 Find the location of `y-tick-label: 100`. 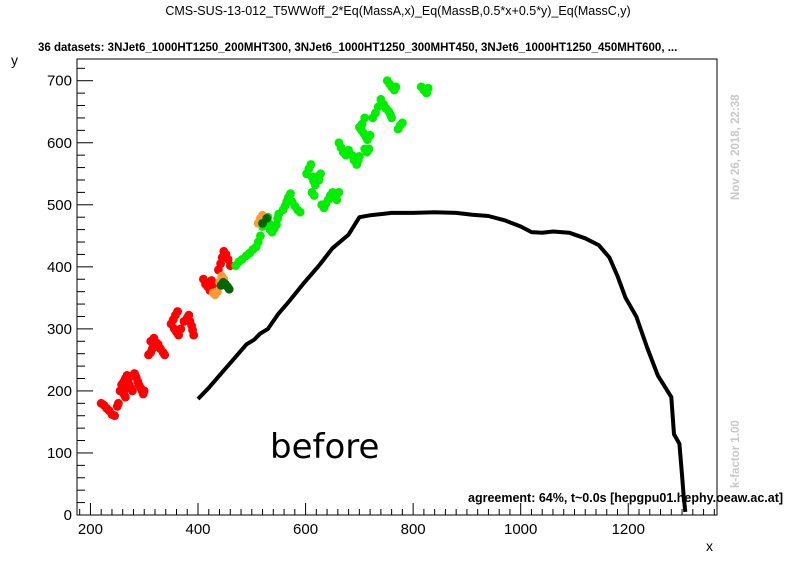

y-tick-label: 100 is located at coordinates (59, 453).